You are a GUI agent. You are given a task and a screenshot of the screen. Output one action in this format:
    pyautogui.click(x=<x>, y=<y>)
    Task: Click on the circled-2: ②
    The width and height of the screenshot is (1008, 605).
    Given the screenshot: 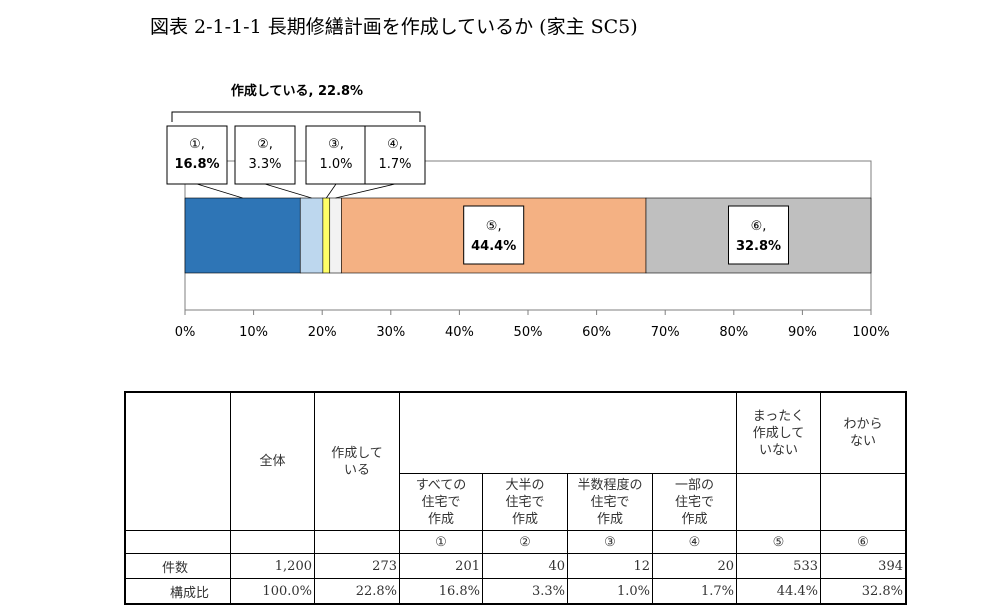 What is the action you would take?
    pyautogui.click(x=525, y=542)
    